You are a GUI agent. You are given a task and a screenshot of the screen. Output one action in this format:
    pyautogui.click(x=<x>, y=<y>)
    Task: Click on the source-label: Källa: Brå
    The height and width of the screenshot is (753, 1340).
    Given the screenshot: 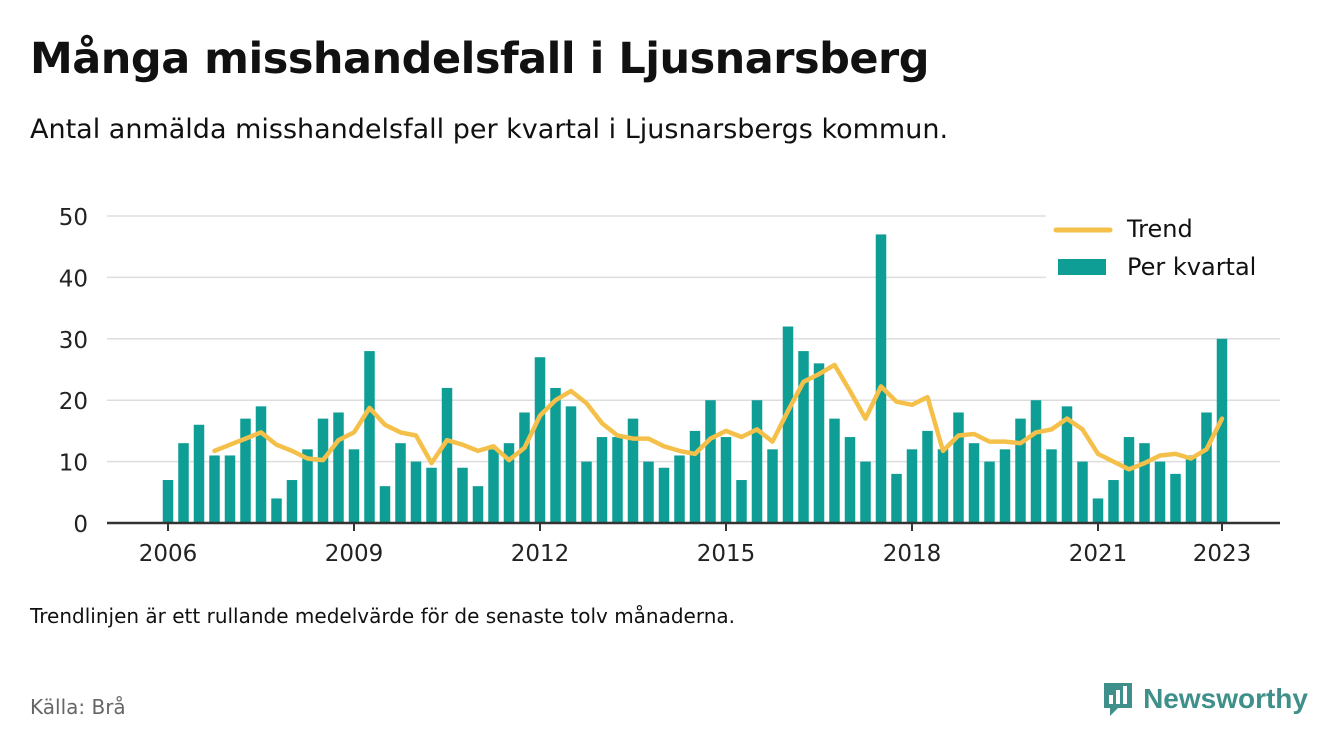 What is the action you would take?
    pyautogui.click(x=78, y=707)
    